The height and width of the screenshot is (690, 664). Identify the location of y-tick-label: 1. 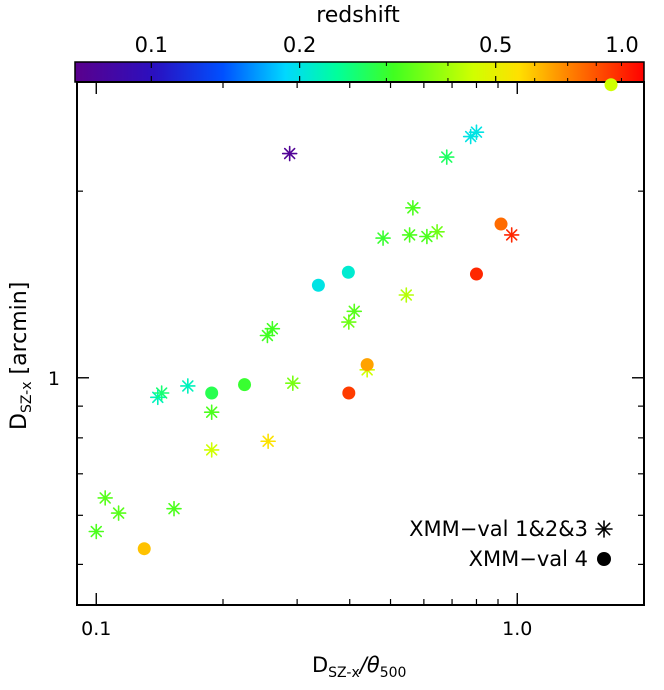
(54, 379).